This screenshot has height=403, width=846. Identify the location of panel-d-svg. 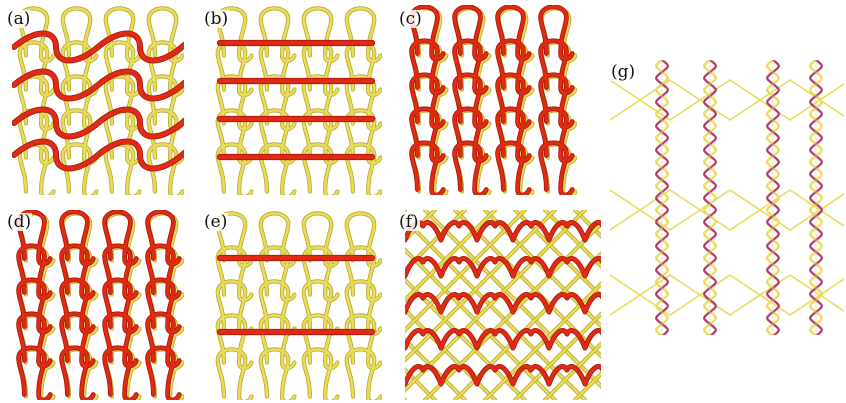
(100, 305).